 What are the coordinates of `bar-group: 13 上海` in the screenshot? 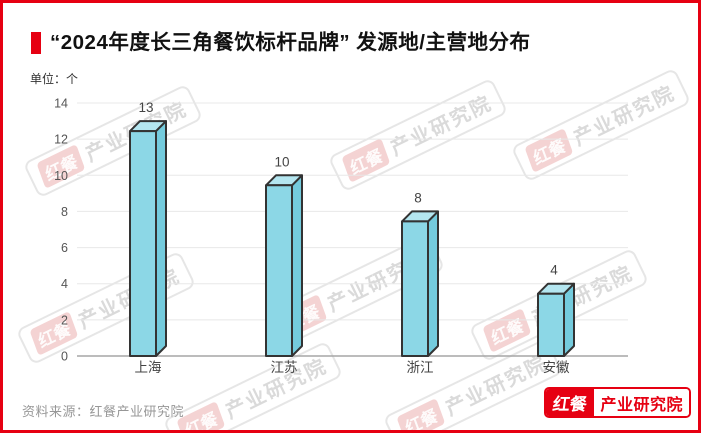 It's located at (148, 237).